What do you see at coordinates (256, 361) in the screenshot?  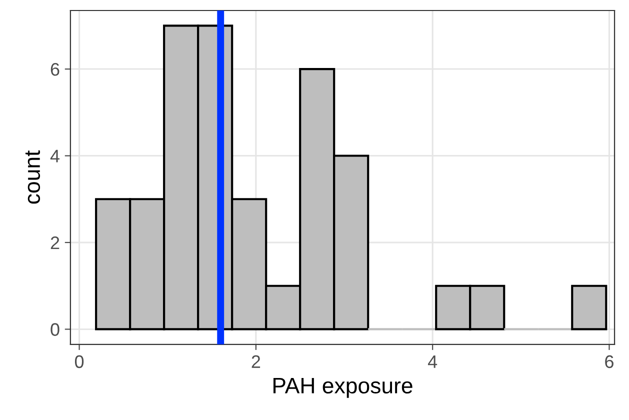 I see `x-tick-label: 2` at bounding box center [256, 361].